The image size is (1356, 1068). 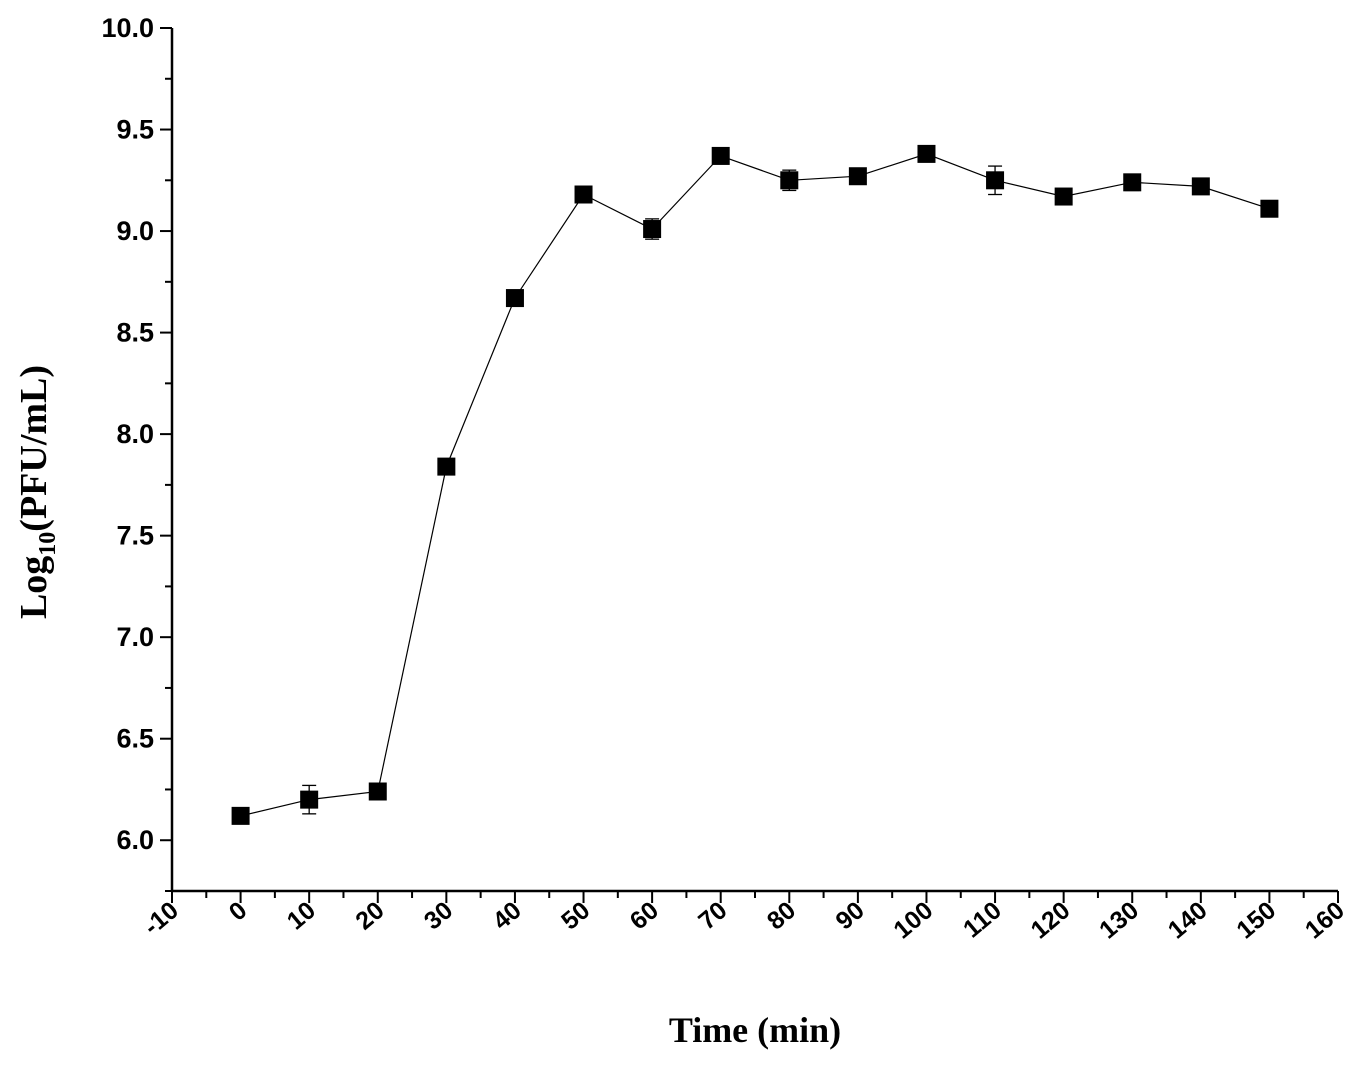 I want to click on y-axis-title: Log10(PFU/mL), so click(x=37, y=492).